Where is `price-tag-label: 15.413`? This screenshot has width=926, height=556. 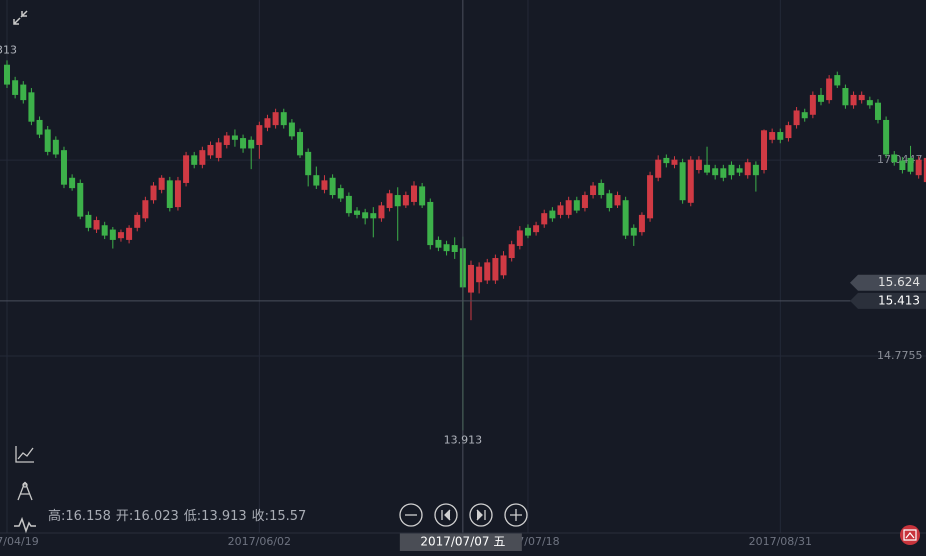 price-tag-label: 15.413 is located at coordinates (899, 300).